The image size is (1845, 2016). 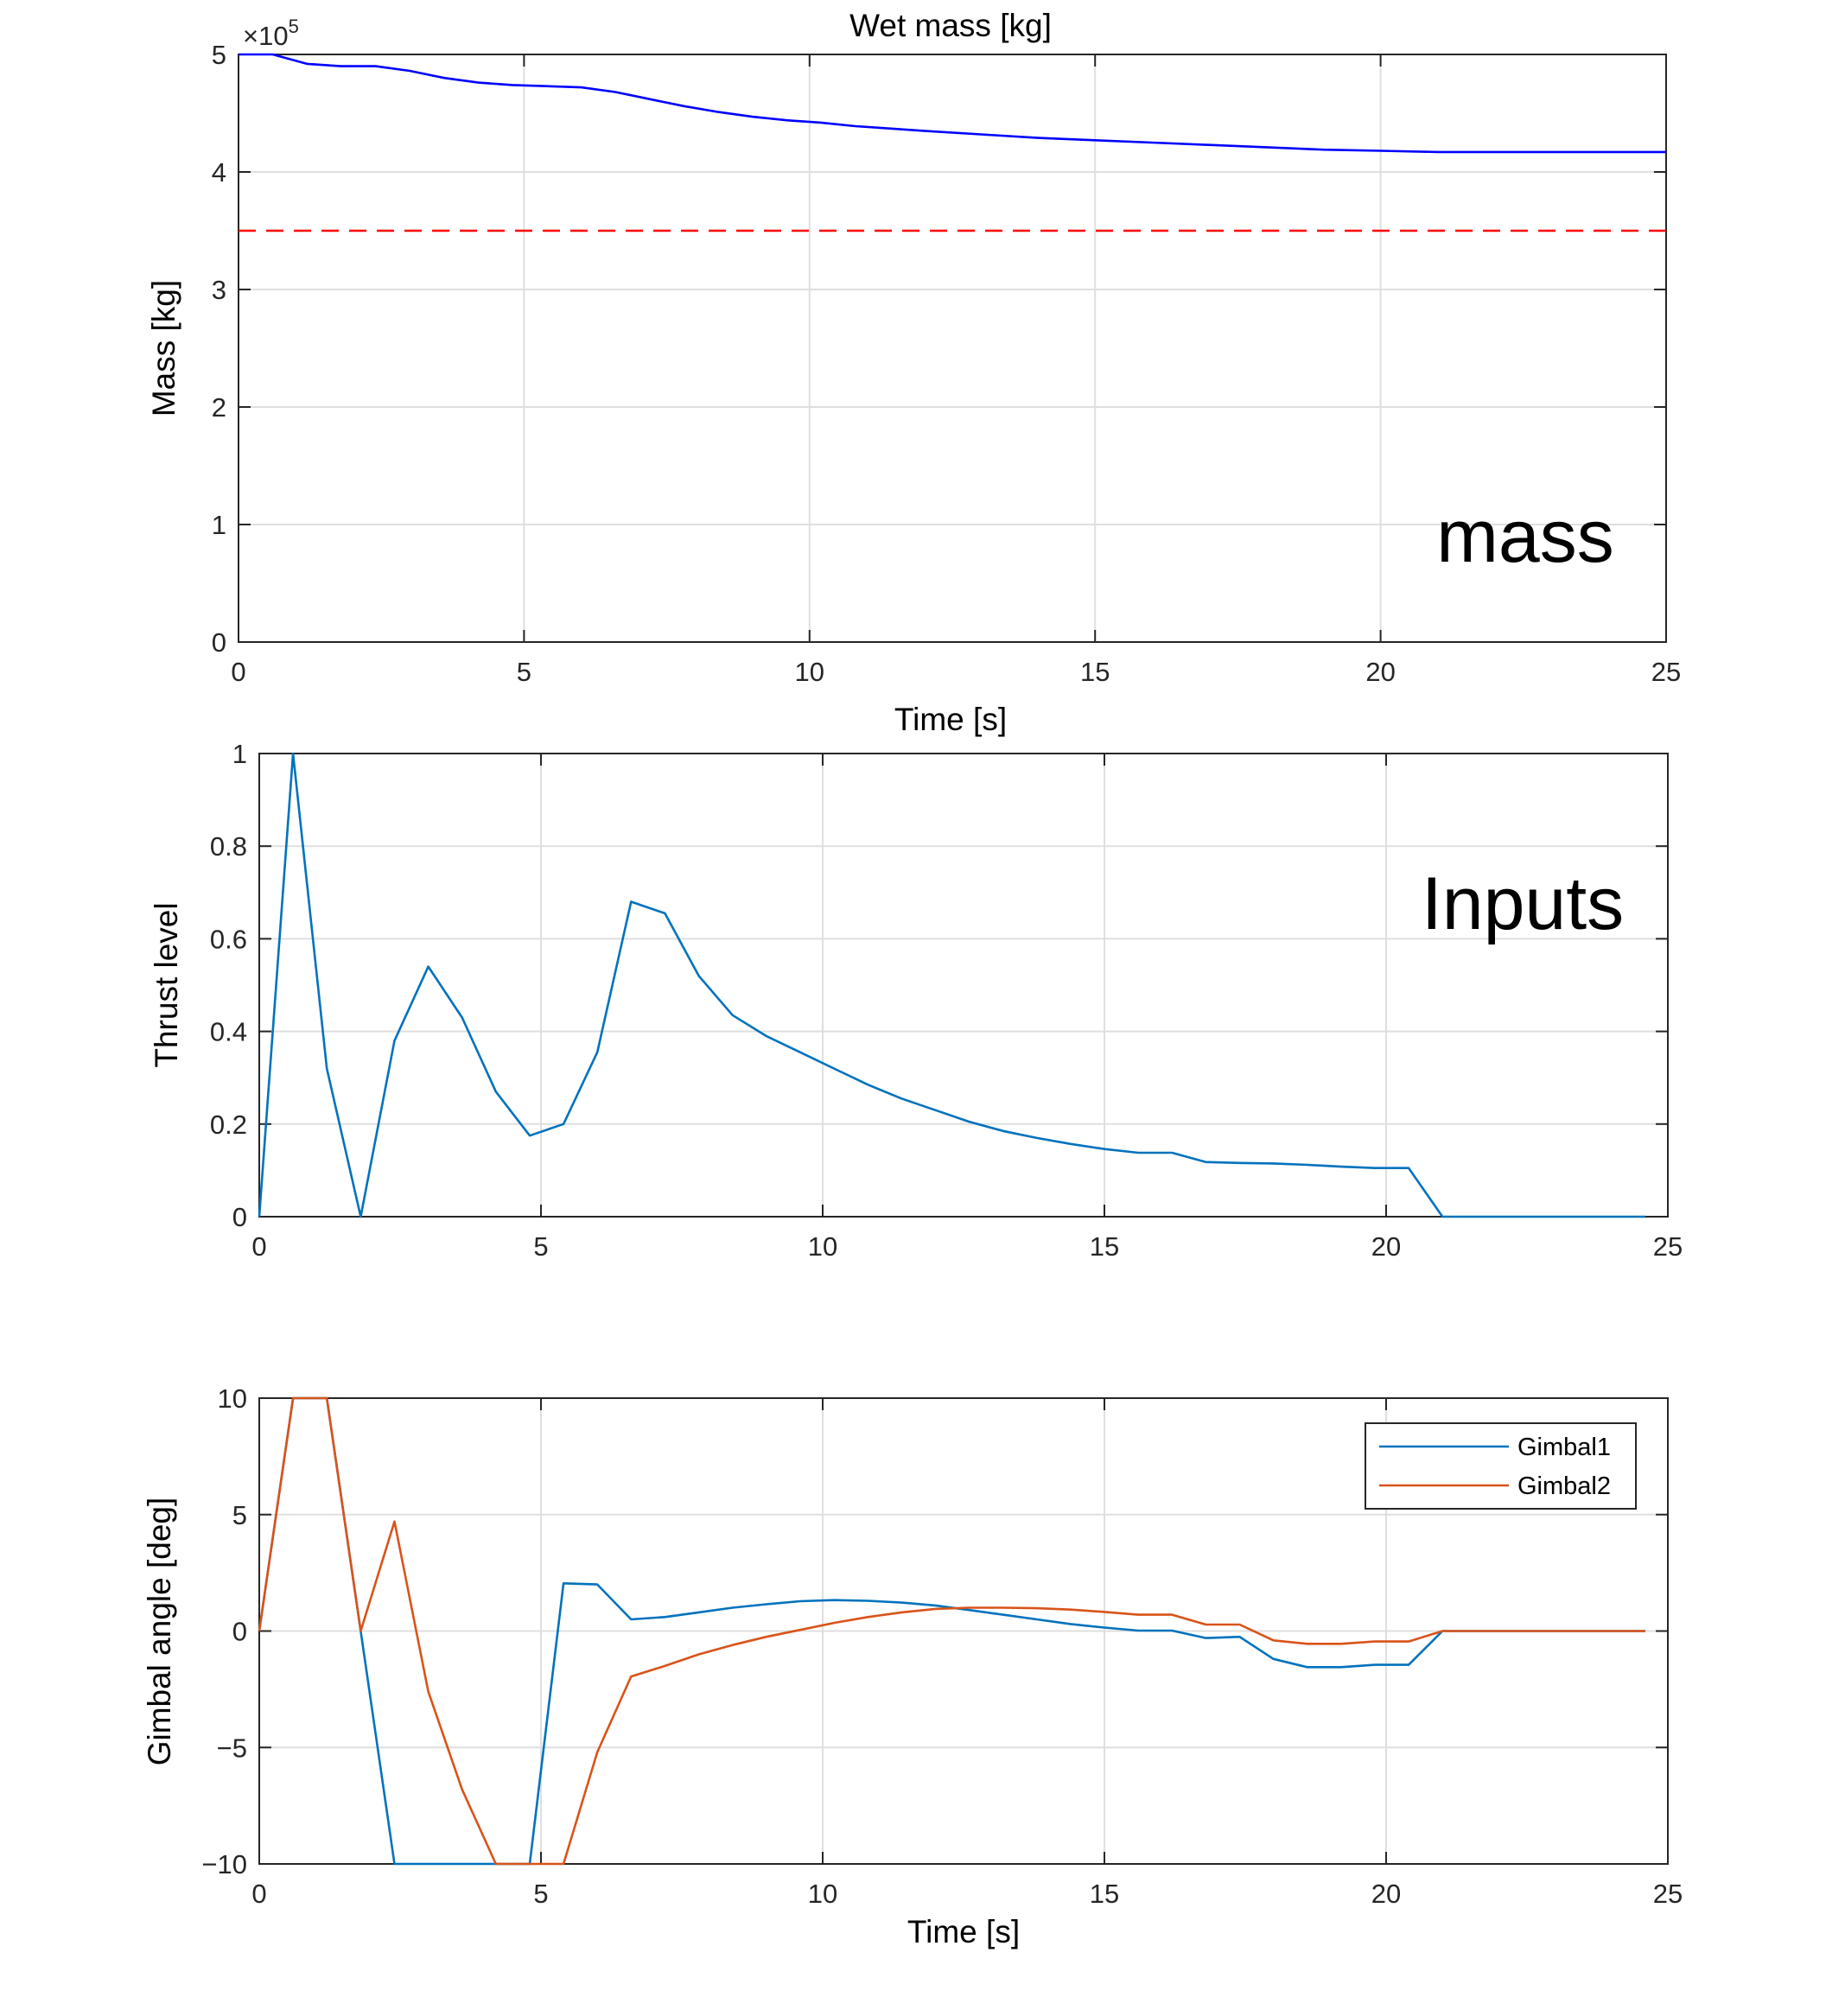 What do you see at coordinates (950, 26) in the screenshot?
I see `chart-title: Wet mass [kg]` at bounding box center [950, 26].